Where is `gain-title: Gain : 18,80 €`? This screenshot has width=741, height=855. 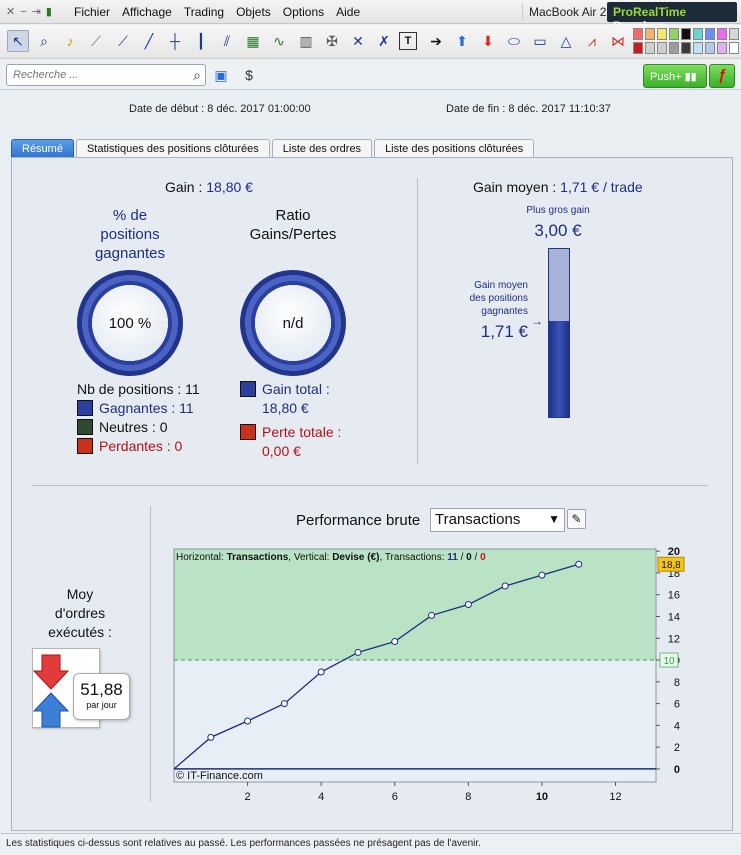 gain-title: Gain : 18,80 € is located at coordinates (209, 187).